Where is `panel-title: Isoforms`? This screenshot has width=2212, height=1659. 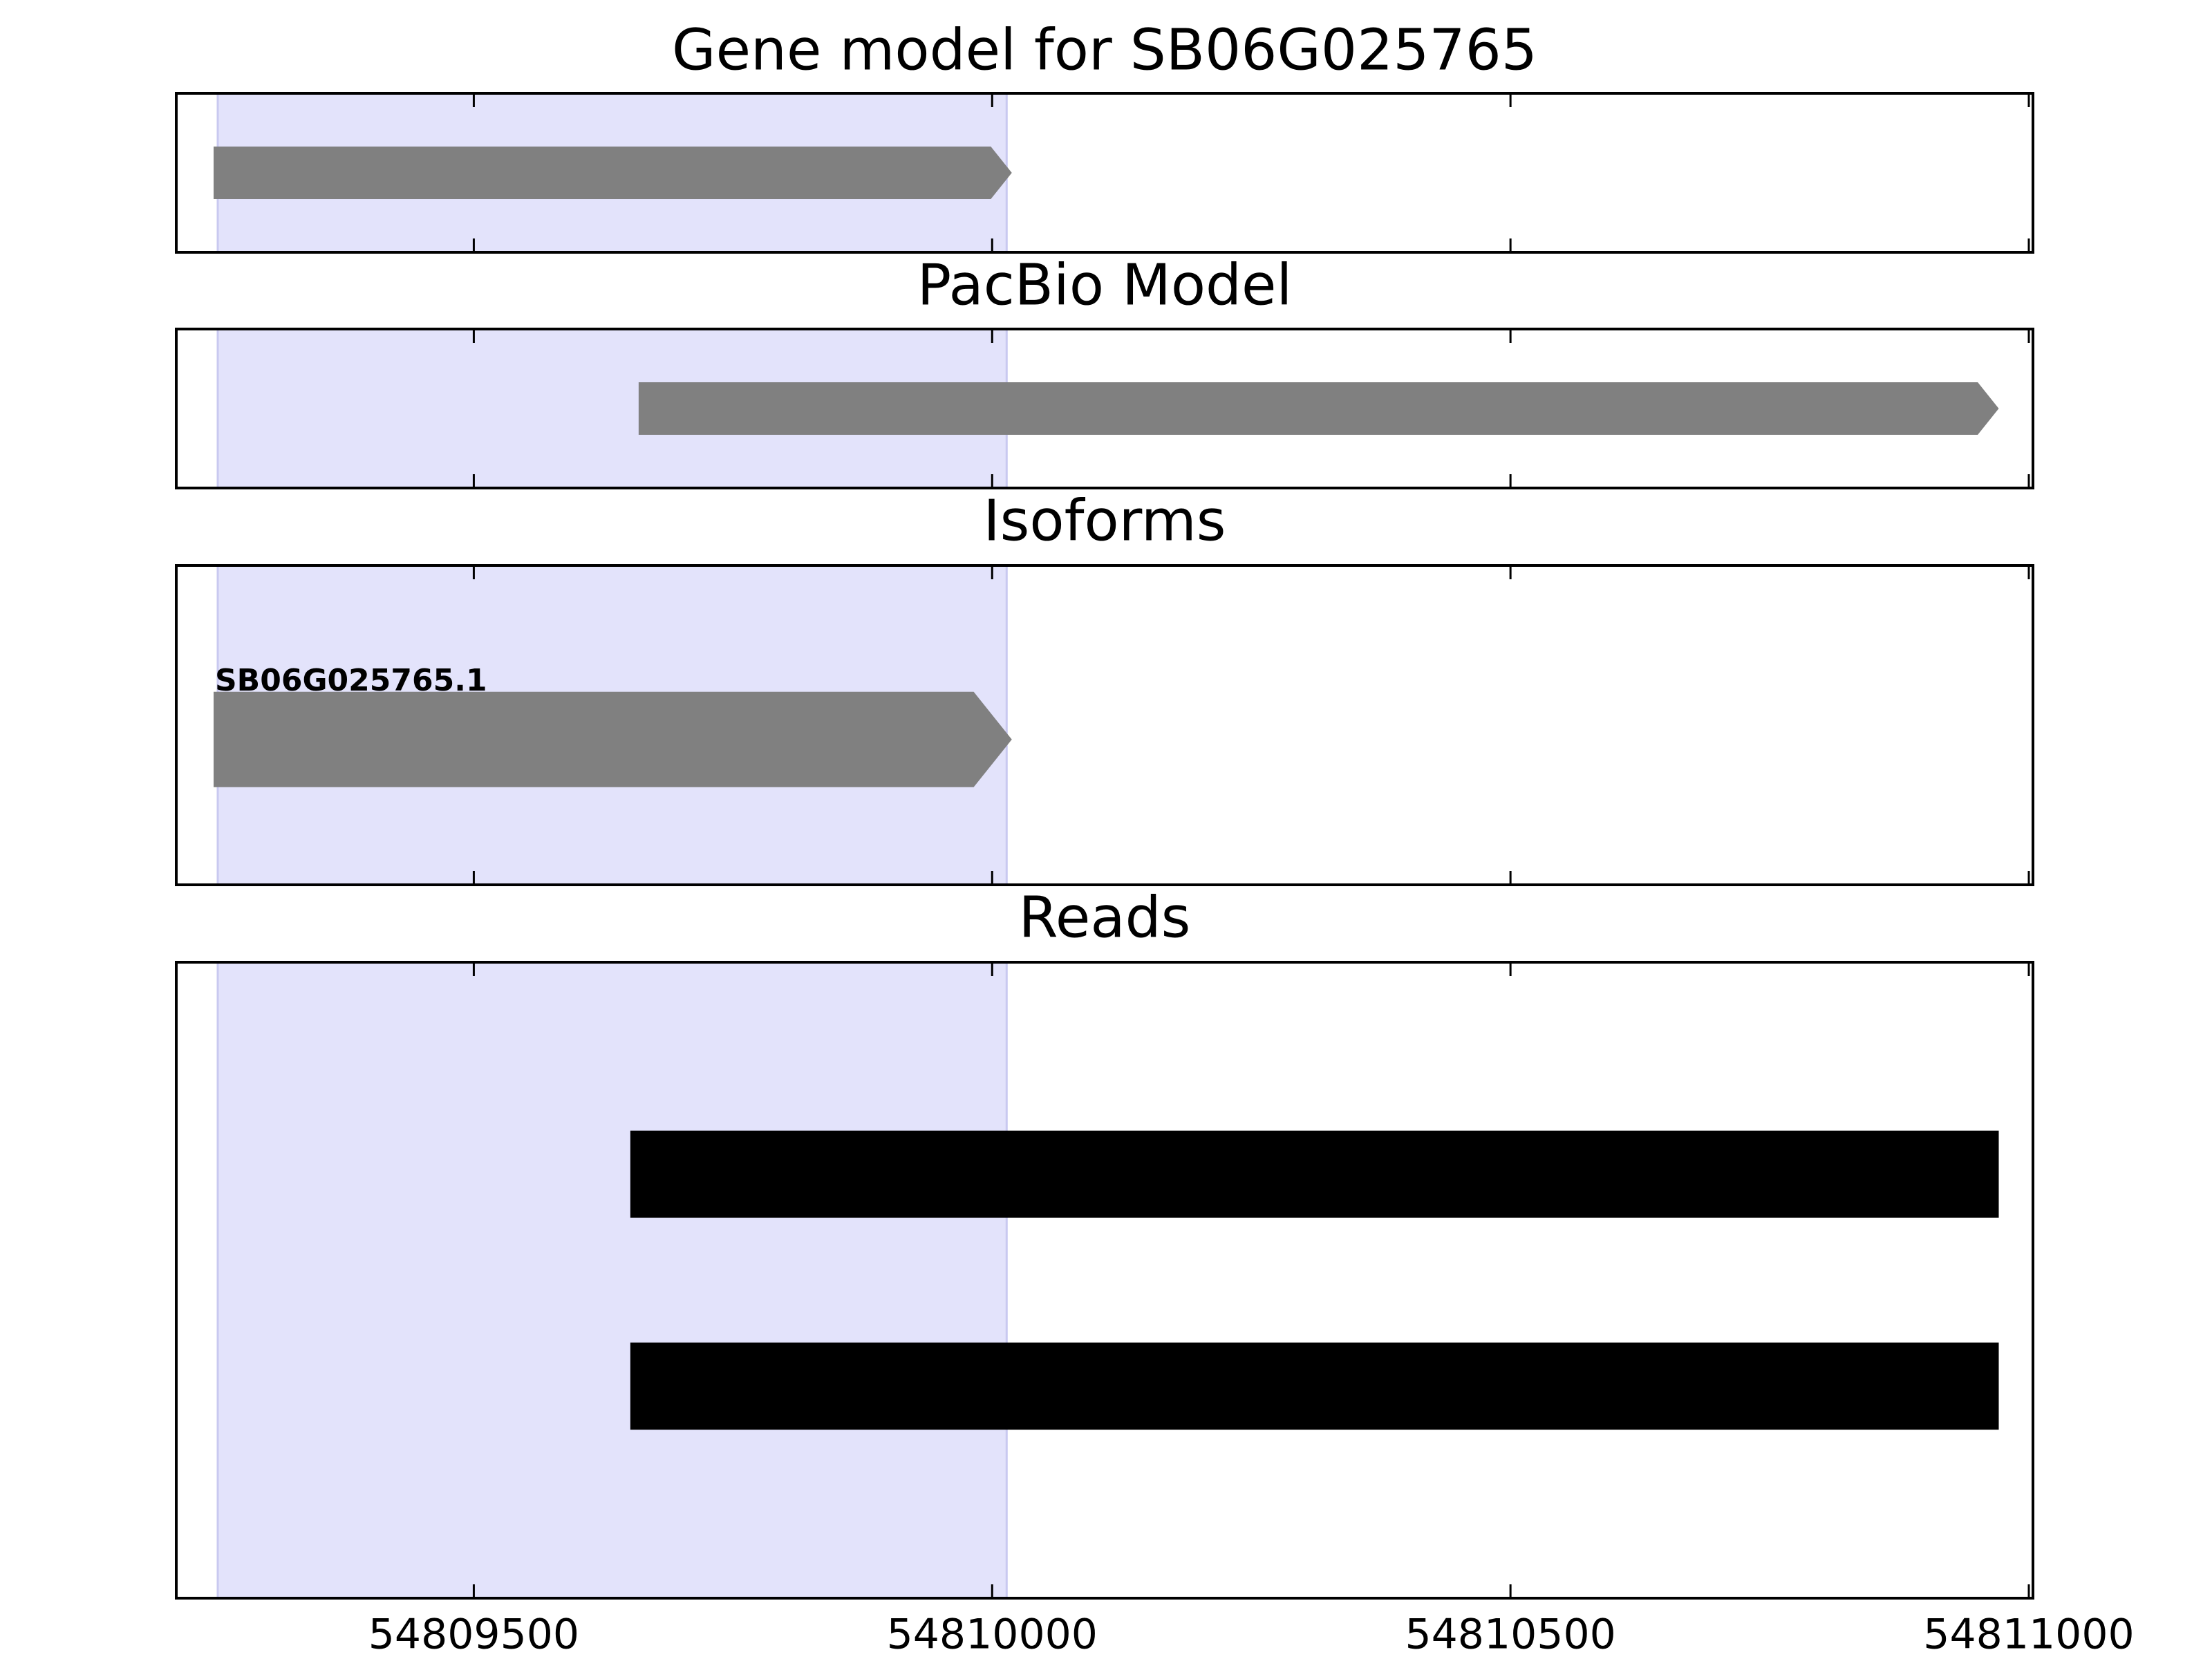 panel-title: Isoforms is located at coordinates (1105, 521).